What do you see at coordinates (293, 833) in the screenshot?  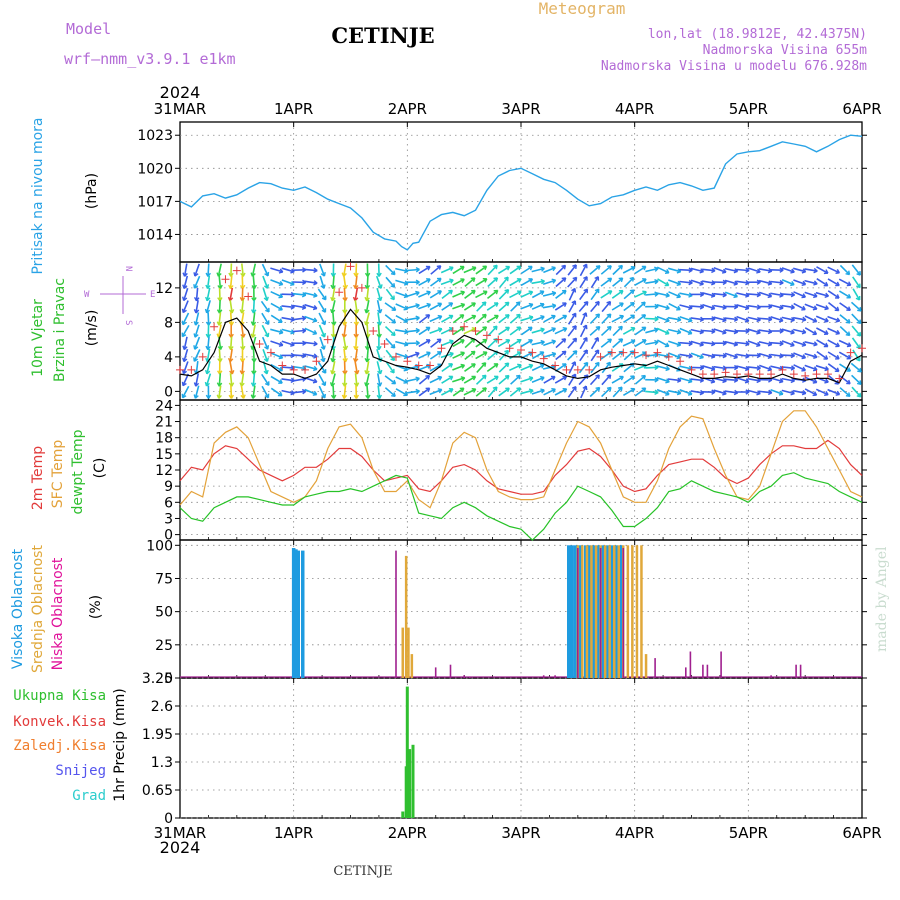 I see `x-label-bottom: 1APR` at bounding box center [293, 833].